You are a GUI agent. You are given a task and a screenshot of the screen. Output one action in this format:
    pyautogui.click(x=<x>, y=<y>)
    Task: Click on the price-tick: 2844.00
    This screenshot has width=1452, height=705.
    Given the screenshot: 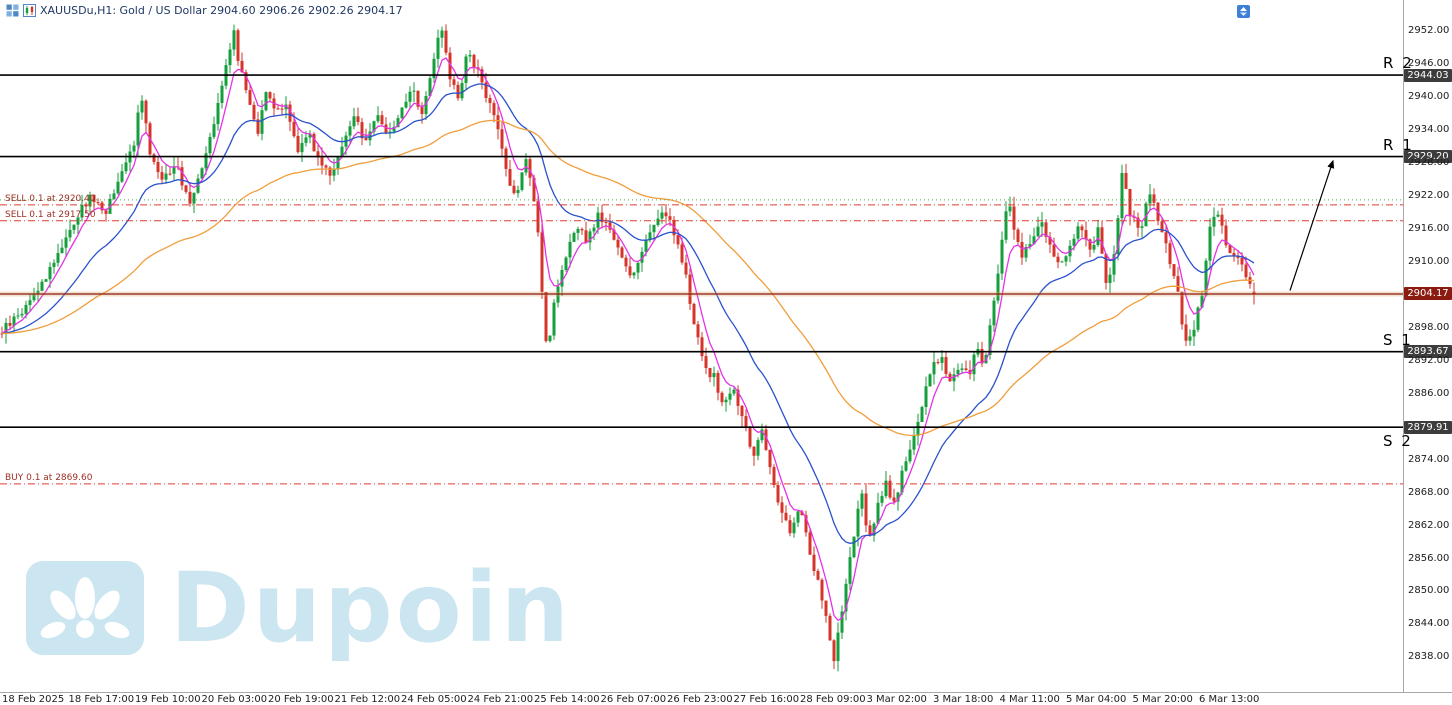 What is the action you would take?
    pyautogui.click(x=1429, y=624)
    